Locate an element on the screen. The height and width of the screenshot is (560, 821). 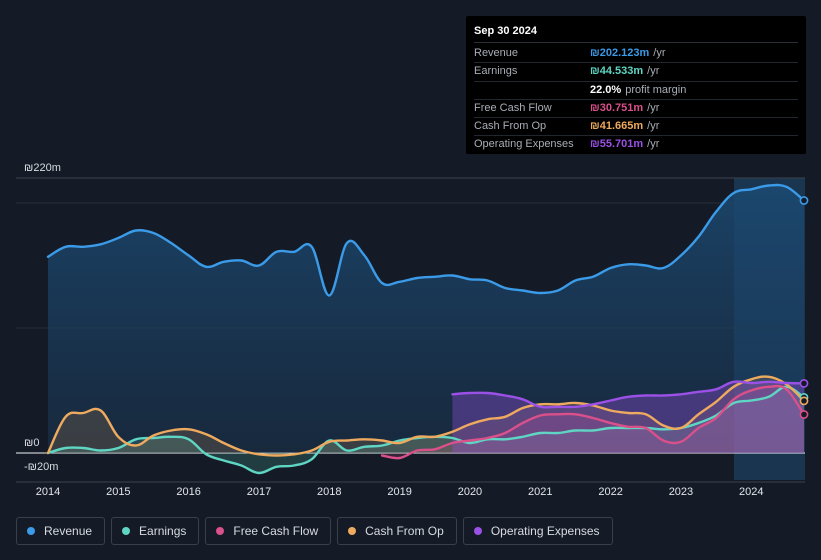
tooltip-row-opex: Operating Expenses ₪55.701m /yr is located at coordinates (636, 144).